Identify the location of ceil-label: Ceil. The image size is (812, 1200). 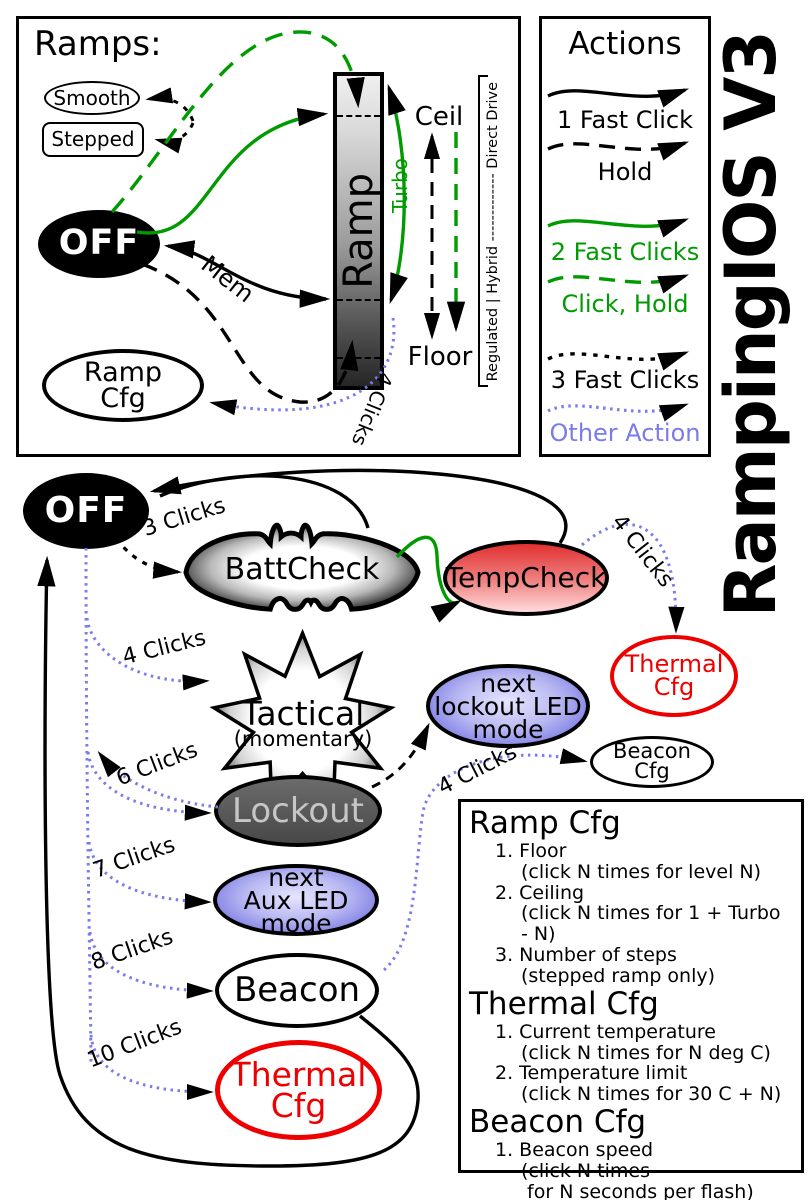
(439, 117).